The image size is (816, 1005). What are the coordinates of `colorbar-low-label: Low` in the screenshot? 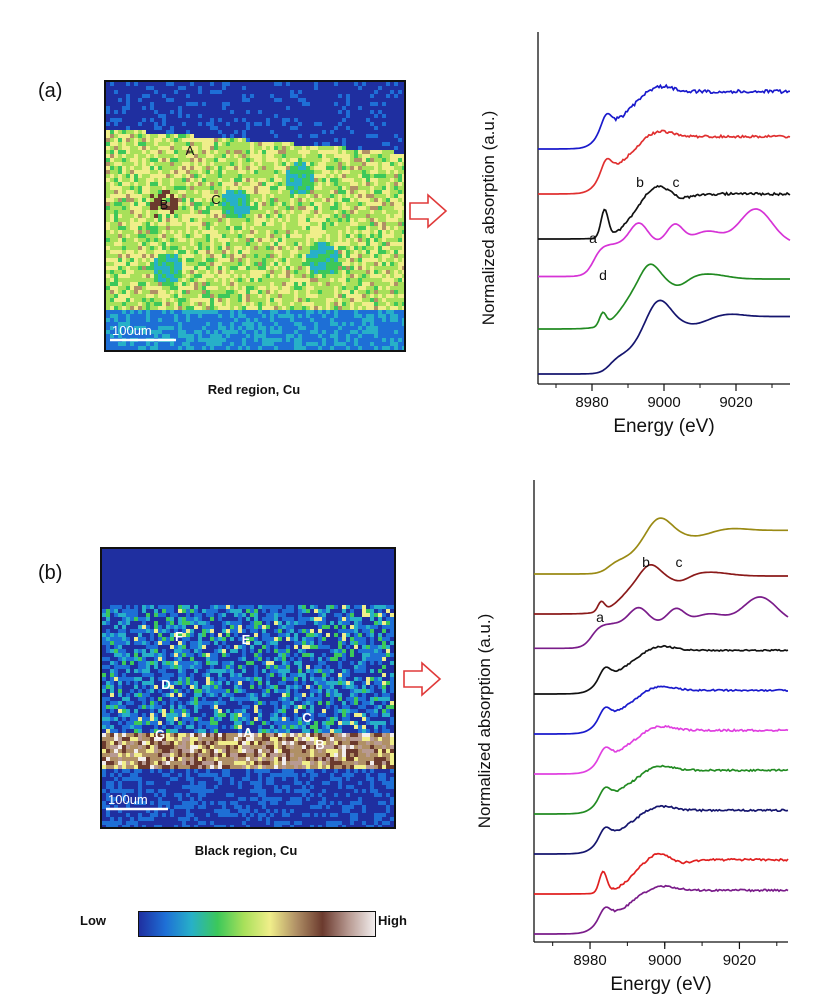 It's located at (93, 920).